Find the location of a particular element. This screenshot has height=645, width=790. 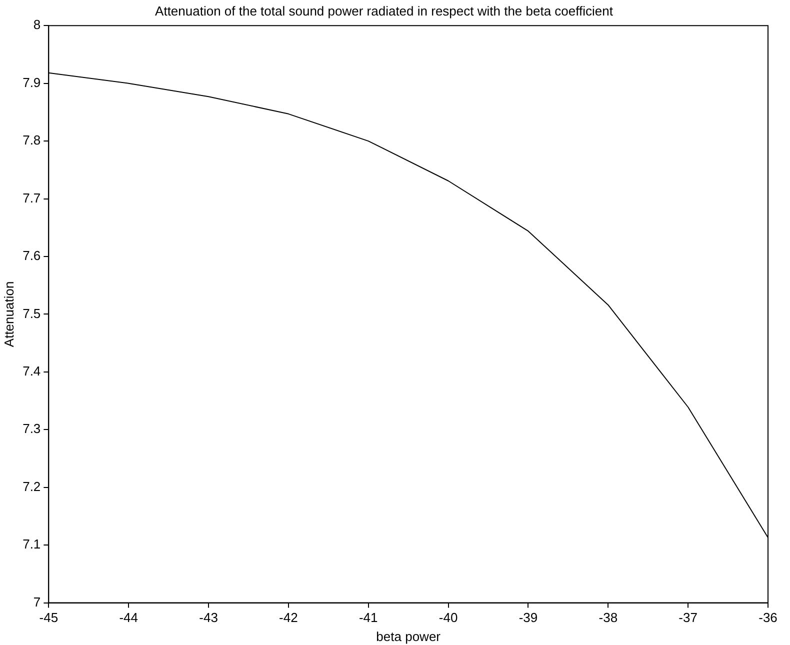

x-tick-label: -36 is located at coordinates (768, 618).